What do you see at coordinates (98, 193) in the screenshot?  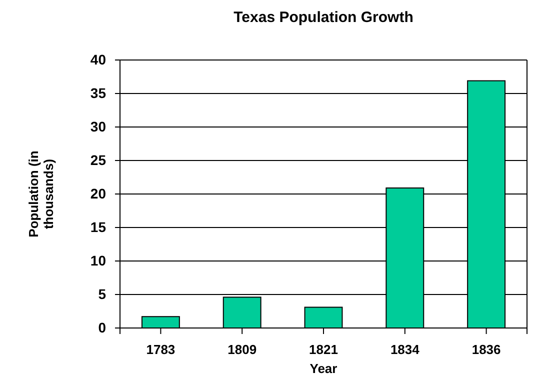 I see `y-tick-label: 20` at bounding box center [98, 193].